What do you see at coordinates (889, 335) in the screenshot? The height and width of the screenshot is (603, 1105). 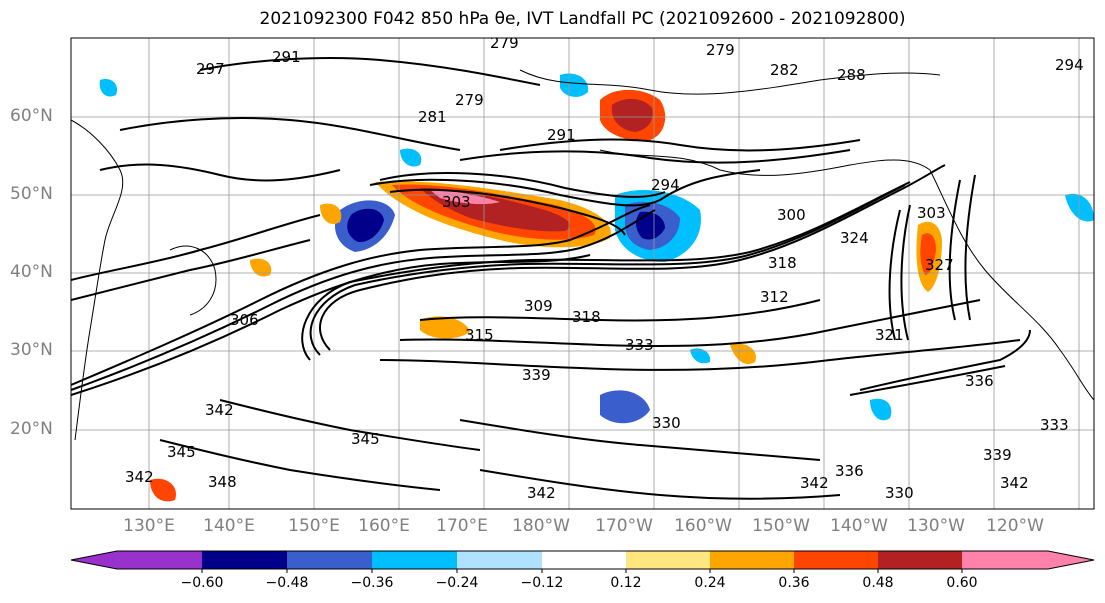 I see `svg-text: 321` at bounding box center [889, 335].